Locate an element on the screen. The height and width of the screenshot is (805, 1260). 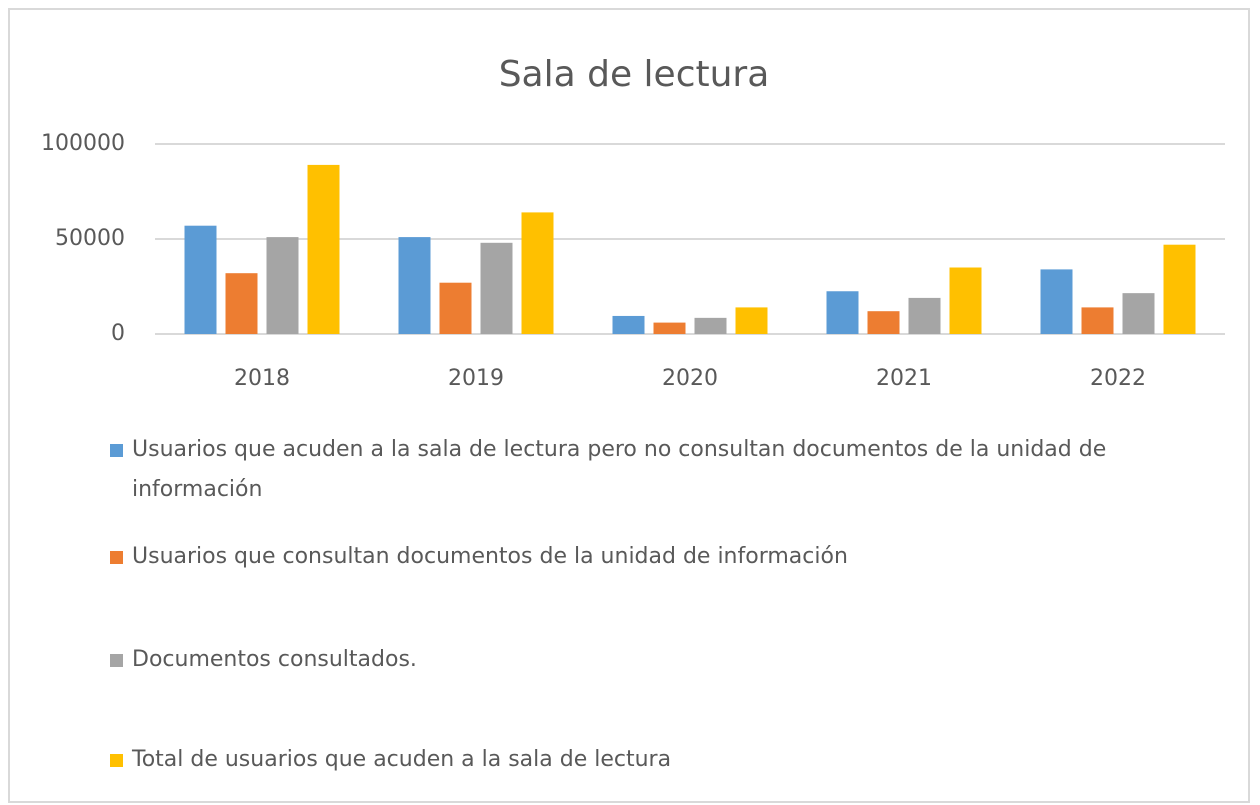
legend-label: Documentos consultados. is located at coordinates (274, 659).